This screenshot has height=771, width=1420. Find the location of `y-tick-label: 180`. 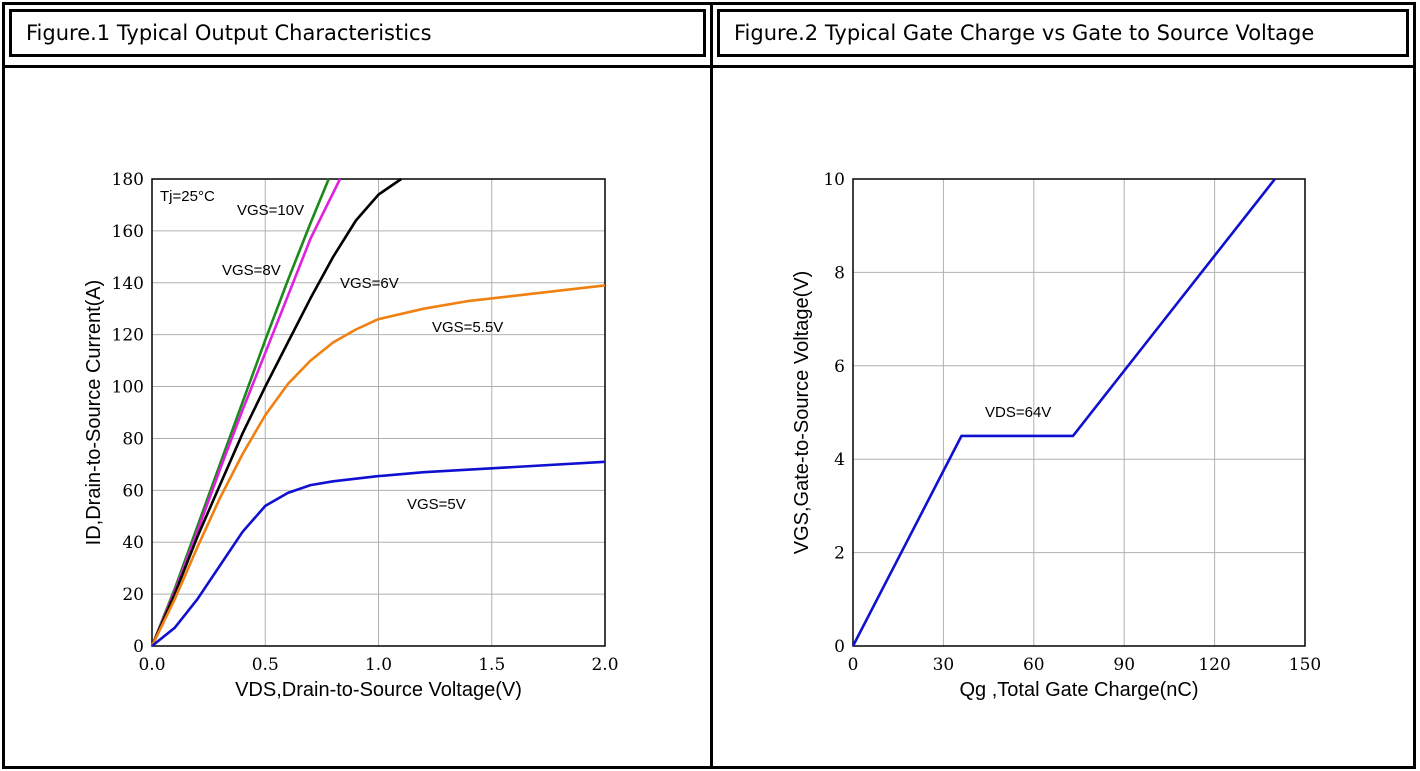

y-tick-label: 180 is located at coordinates (128, 180).